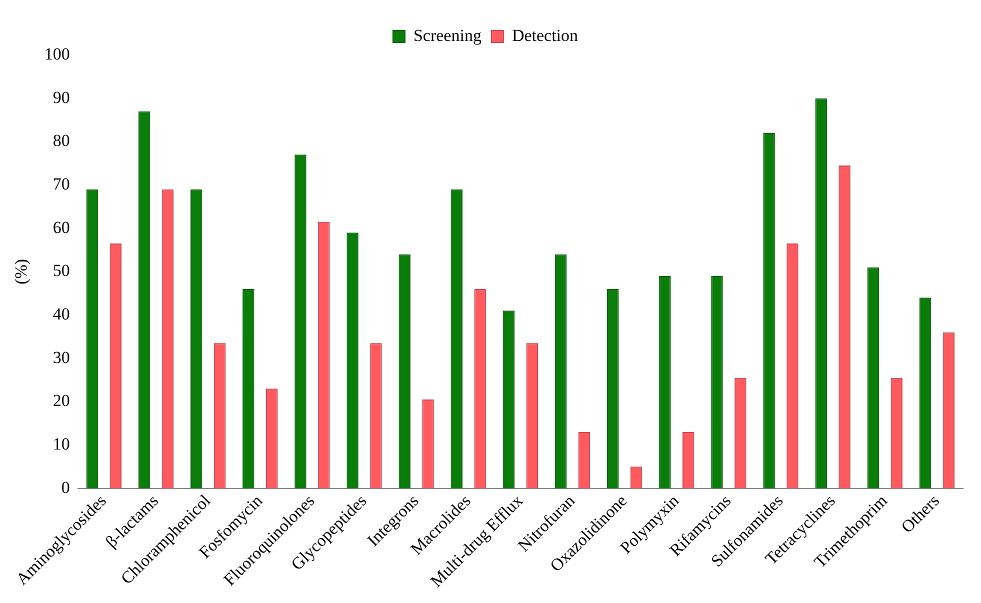 This screenshot has width=981, height=603. I want to click on y-tick-label: 30, so click(61, 357).